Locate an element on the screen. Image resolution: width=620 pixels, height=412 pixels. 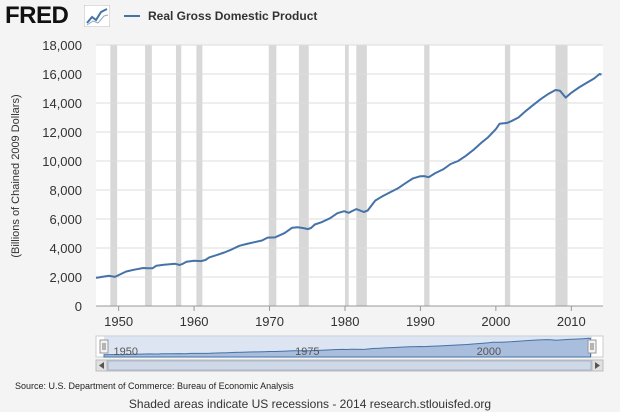
x-tick-label: 1990 is located at coordinates (420, 321).